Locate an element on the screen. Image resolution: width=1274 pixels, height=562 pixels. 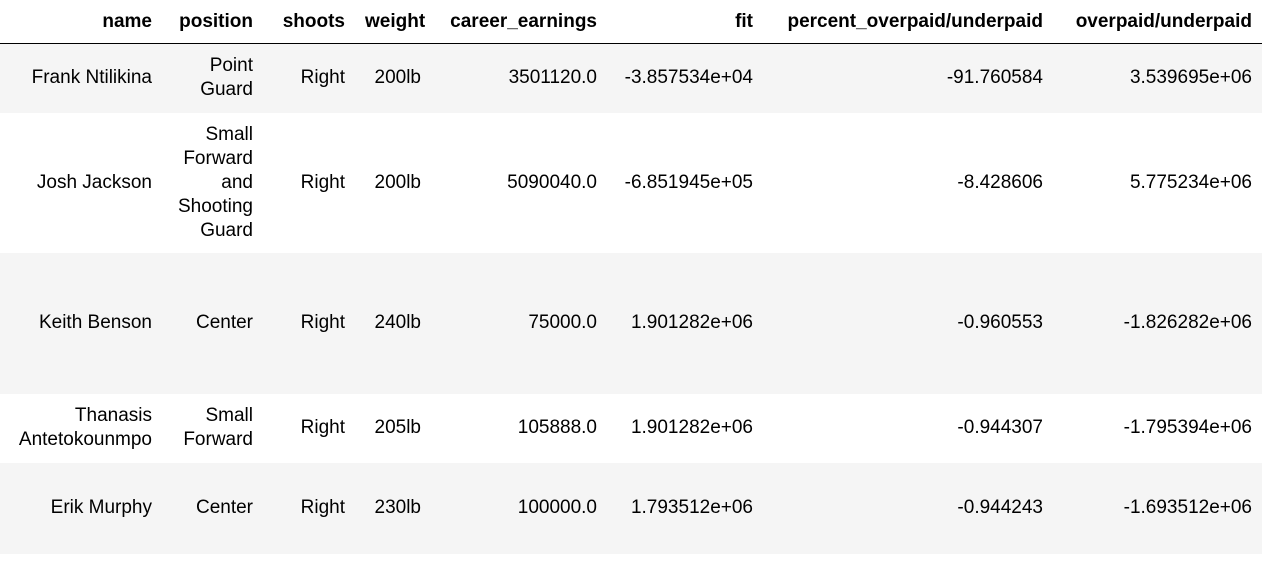
cell-career-earnings: 5090040.0 is located at coordinates (519, 182).